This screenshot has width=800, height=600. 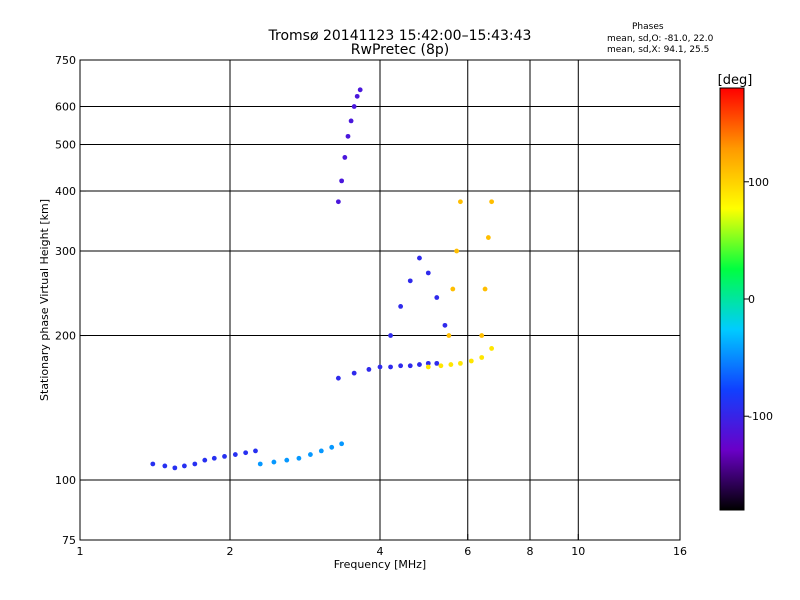 I want to click on x-tick-label: 1, so click(x=80, y=551).